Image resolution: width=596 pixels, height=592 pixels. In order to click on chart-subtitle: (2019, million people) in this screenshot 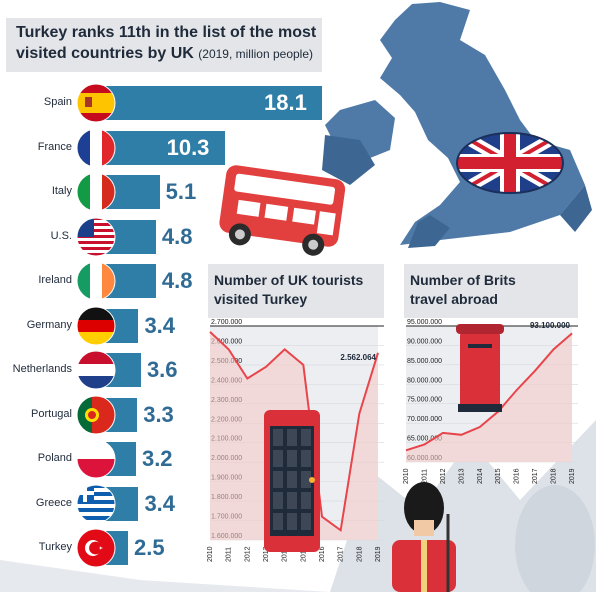, I will do `click(256, 54)`.